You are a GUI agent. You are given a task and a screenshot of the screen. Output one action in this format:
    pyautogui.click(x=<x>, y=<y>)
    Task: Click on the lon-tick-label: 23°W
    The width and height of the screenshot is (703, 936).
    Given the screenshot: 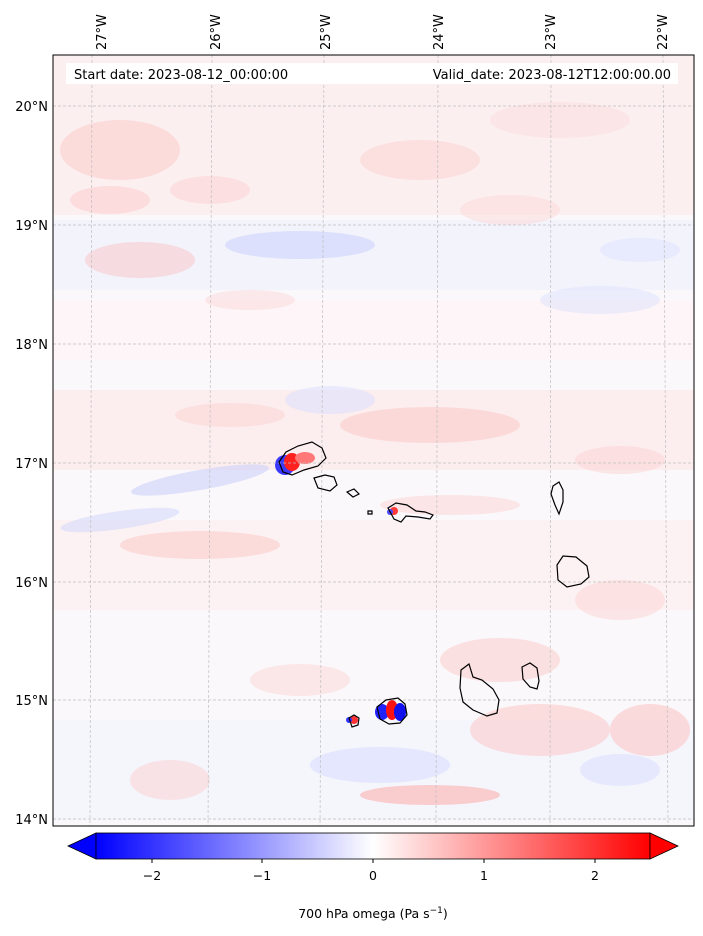 What is the action you would take?
    pyautogui.click(x=551, y=32)
    